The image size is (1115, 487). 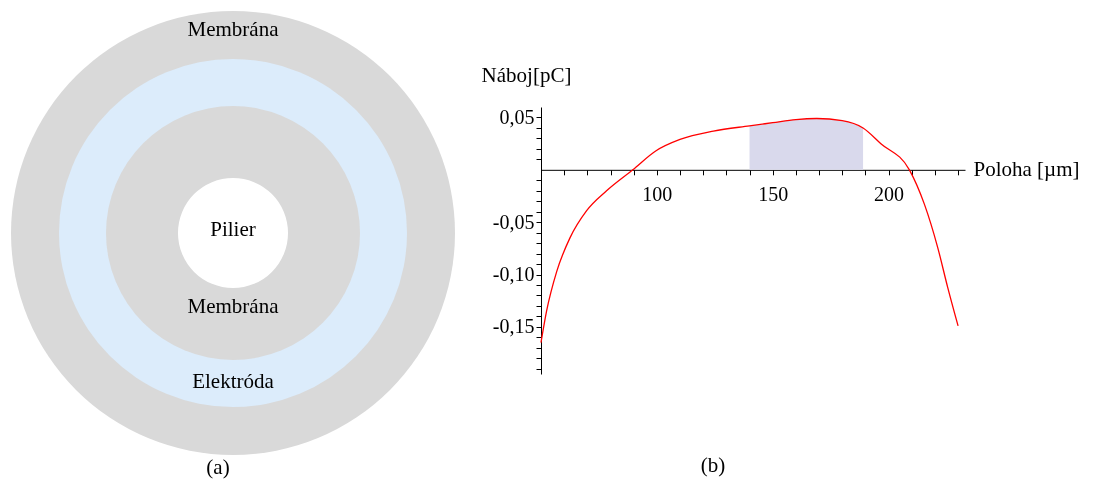 What do you see at coordinates (713, 465) in the screenshot?
I see `text: (b)` at bounding box center [713, 465].